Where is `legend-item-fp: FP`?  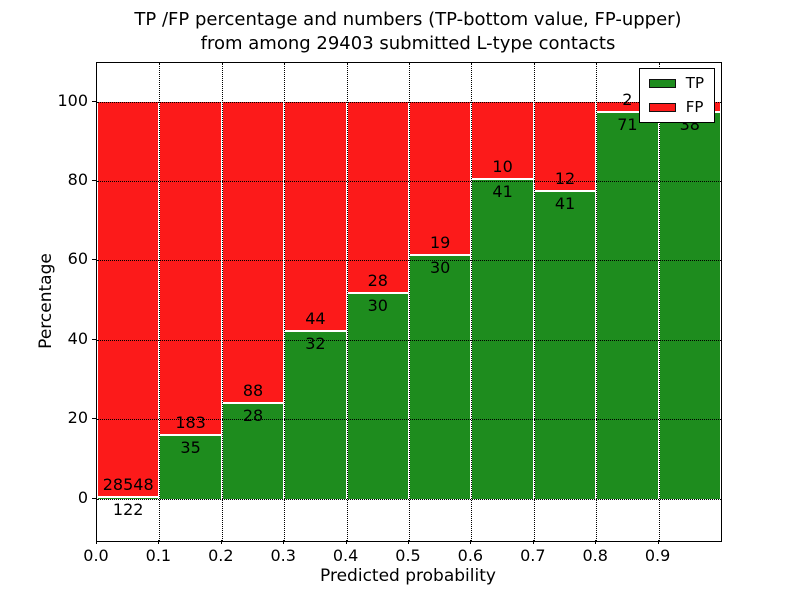
legend-item-fp: FP is located at coordinates (676, 107).